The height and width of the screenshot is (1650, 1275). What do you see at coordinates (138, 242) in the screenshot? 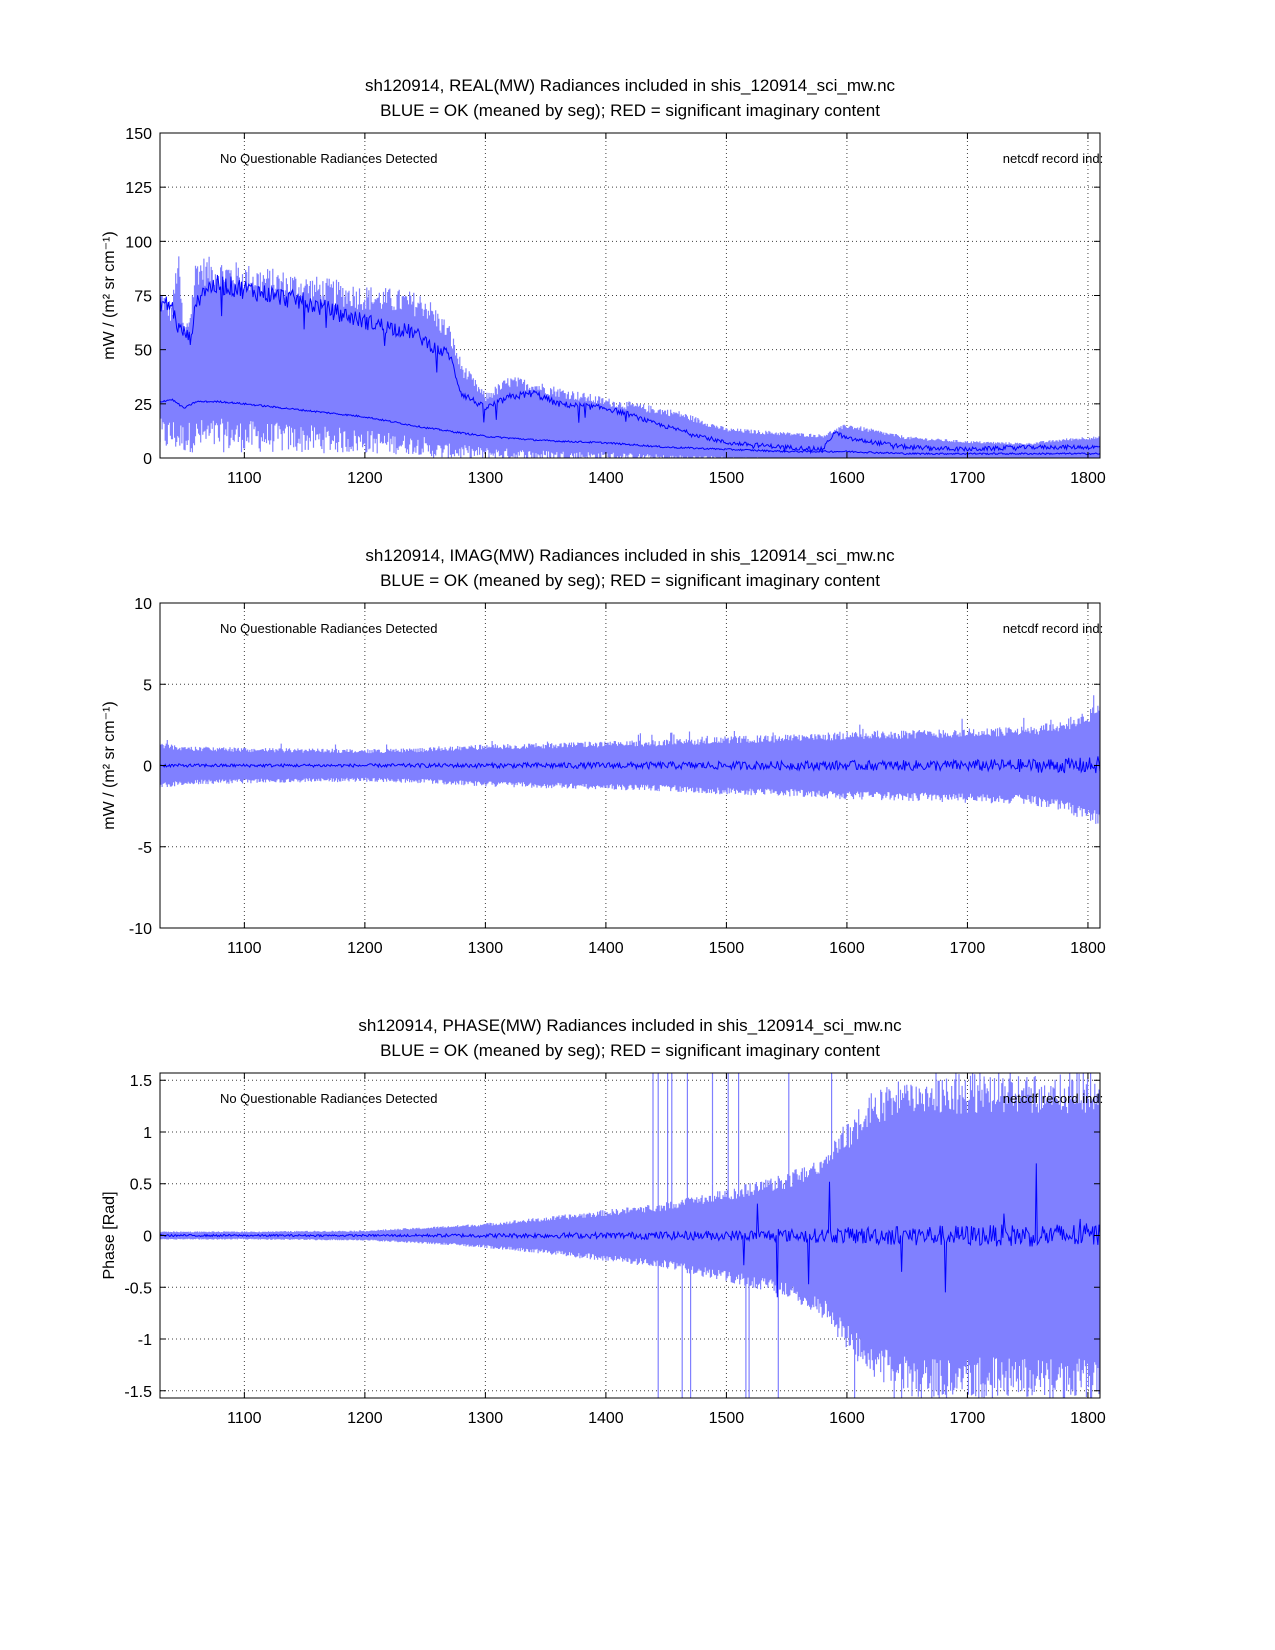
I see `y-tick-label: 100` at bounding box center [138, 242].